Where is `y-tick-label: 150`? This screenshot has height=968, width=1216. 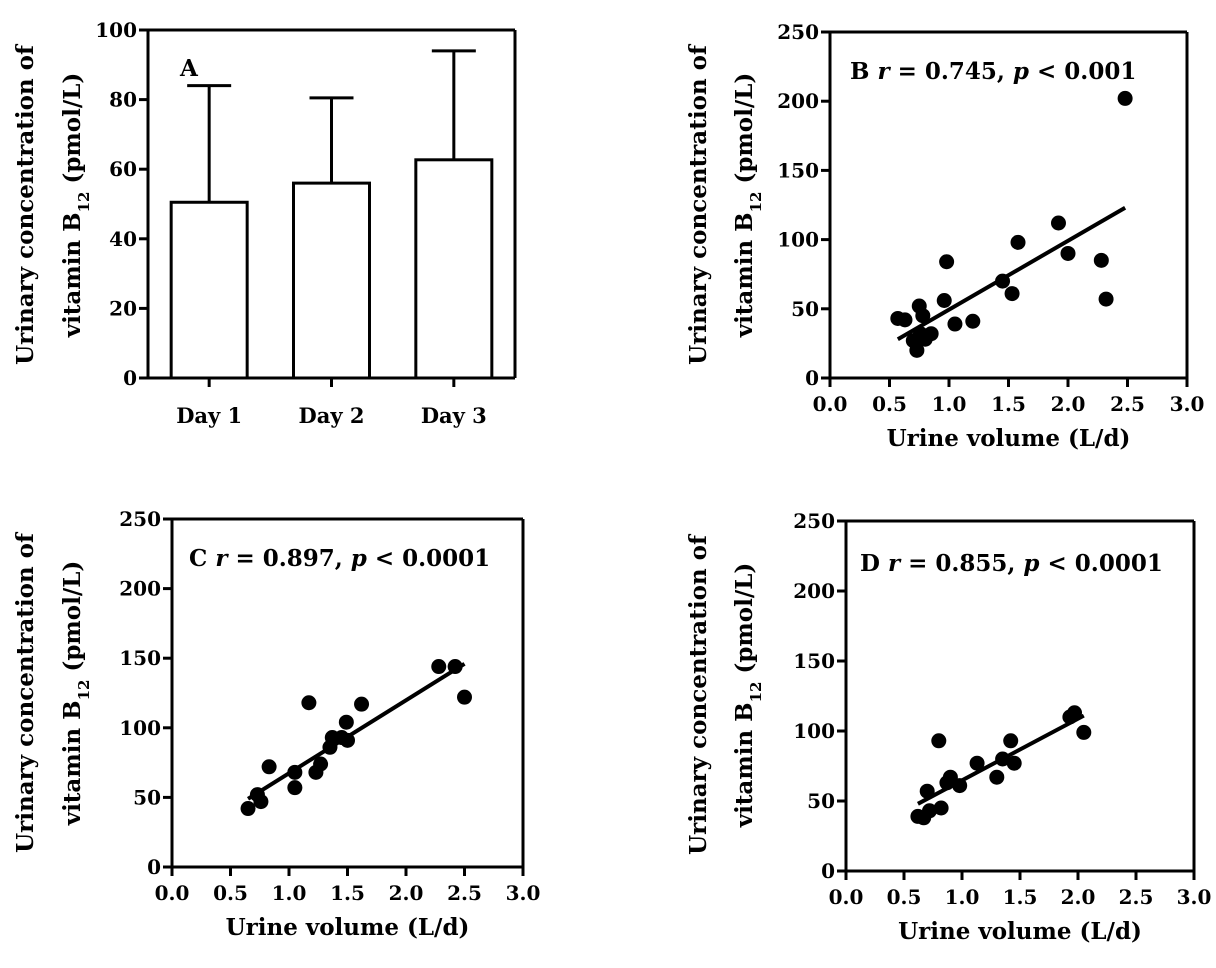
y-tick-label: 150 is located at coordinates (814, 661).